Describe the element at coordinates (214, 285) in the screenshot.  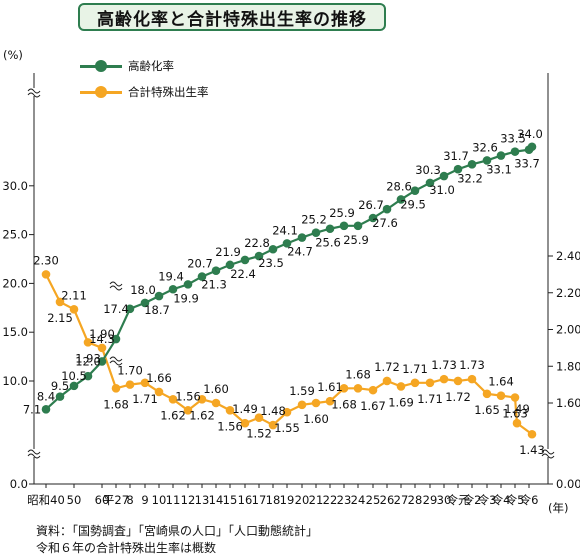
I see `aging-data-label: 21.3` at that location.